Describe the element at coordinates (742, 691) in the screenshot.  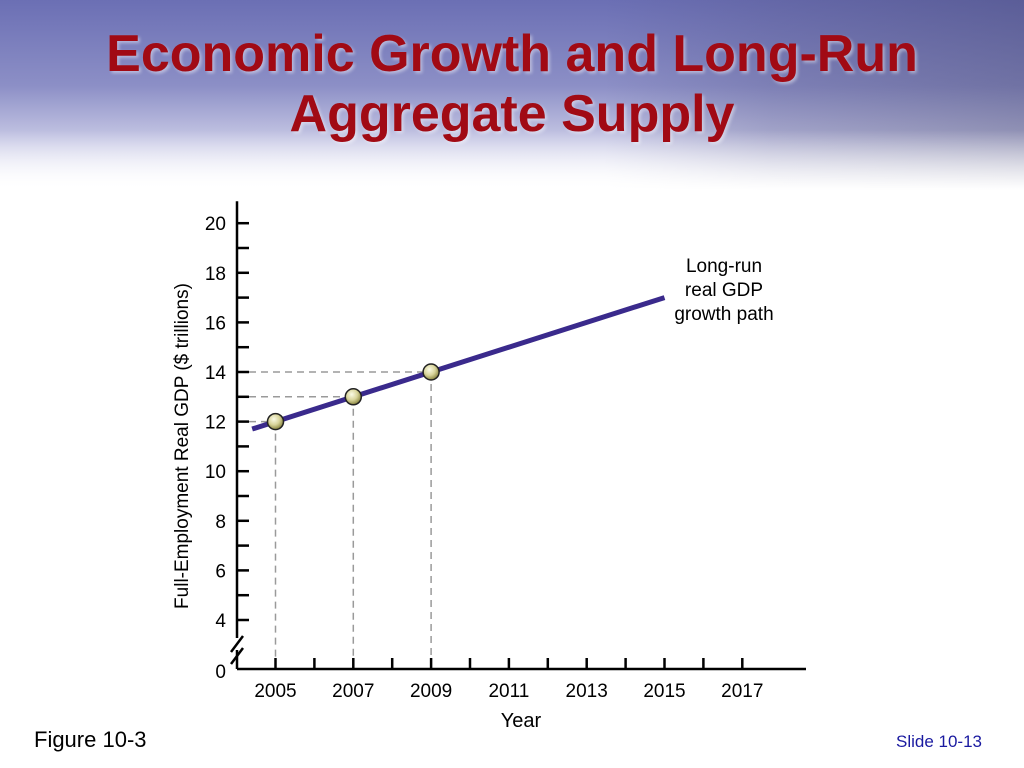
I see `x-tick-label: 2017` at that location.